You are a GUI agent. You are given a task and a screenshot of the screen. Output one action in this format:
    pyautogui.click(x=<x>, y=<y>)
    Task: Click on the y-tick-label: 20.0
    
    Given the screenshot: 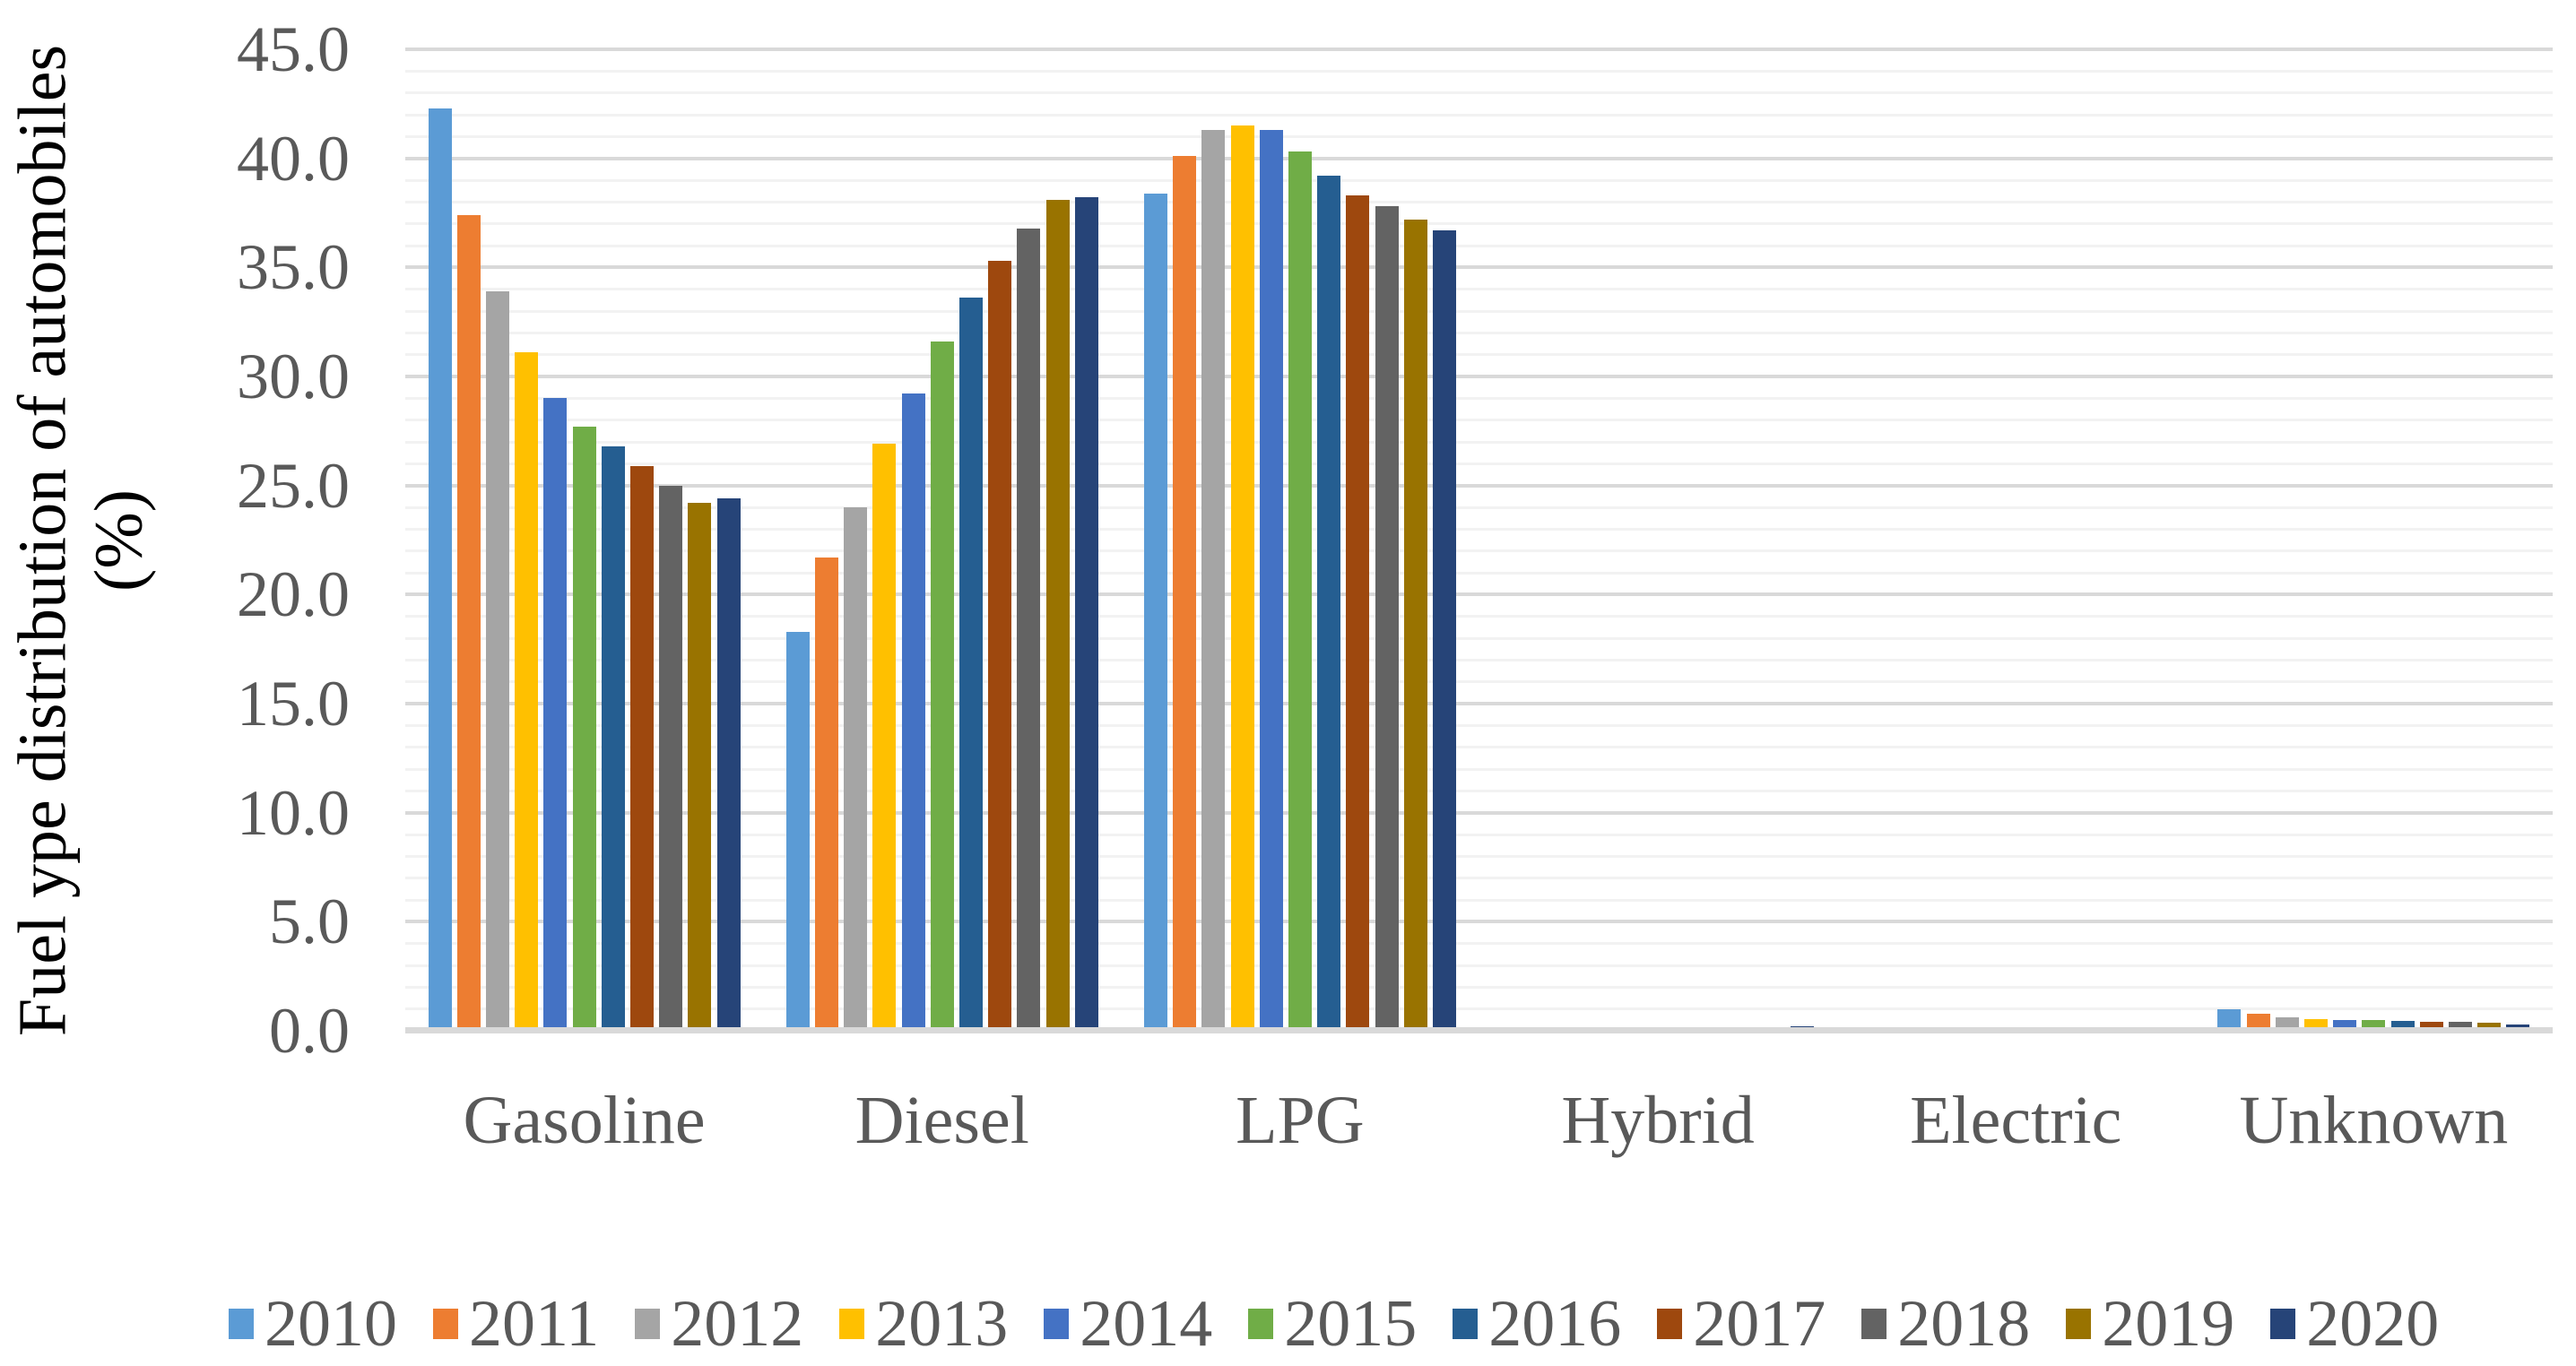 What is the action you would take?
    pyautogui.click(x=293, y=595)
    